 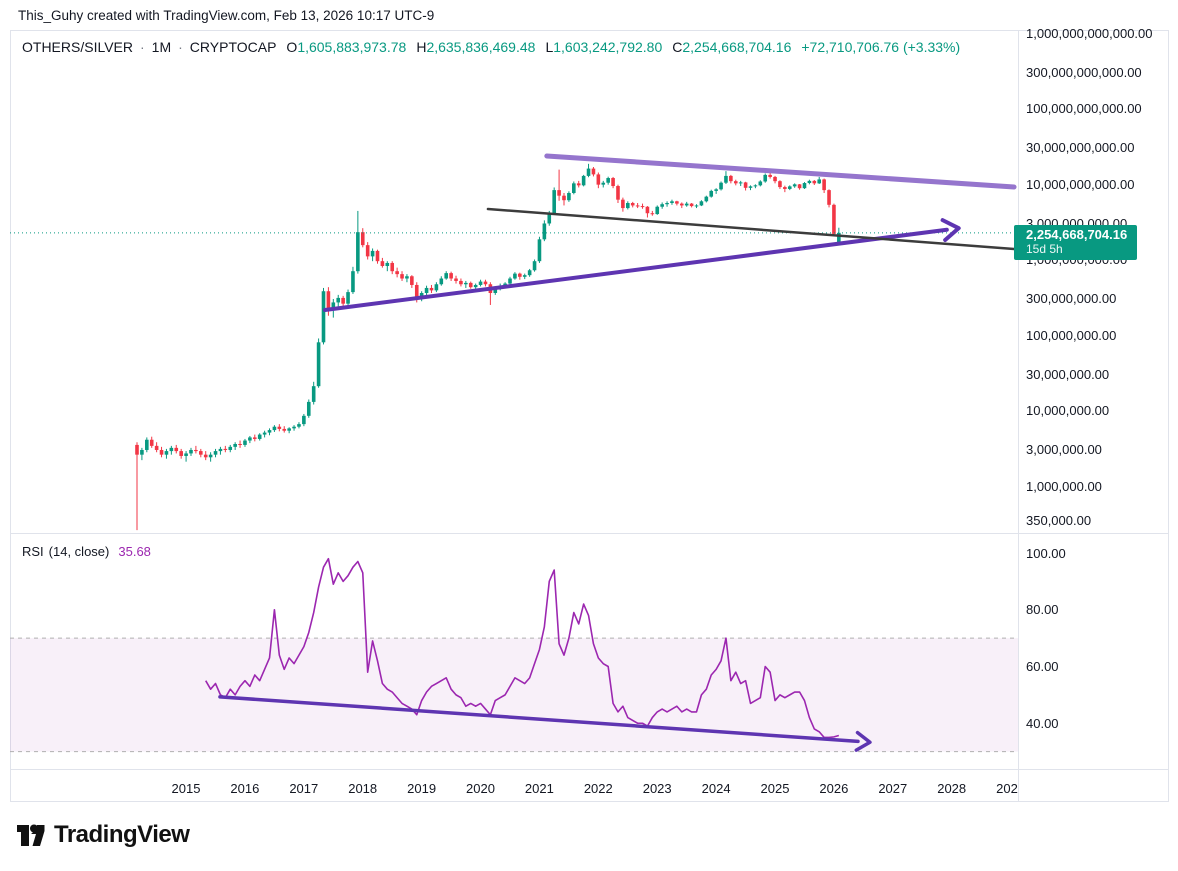 I want to click on price-axis-label: 30,000,000,000.00, so click(x=1080, y=148).